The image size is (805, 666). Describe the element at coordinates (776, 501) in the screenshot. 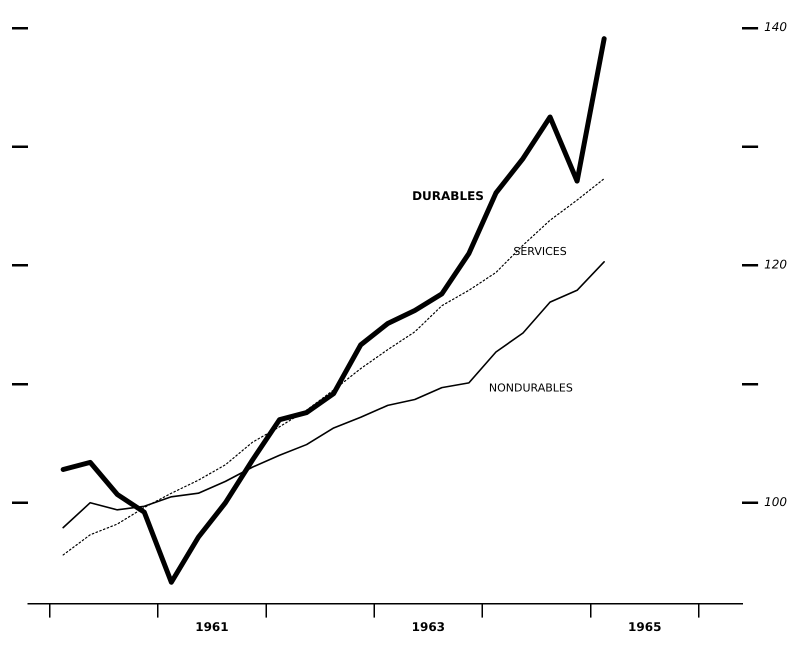

I see `y-tick-label: 100` at that location.